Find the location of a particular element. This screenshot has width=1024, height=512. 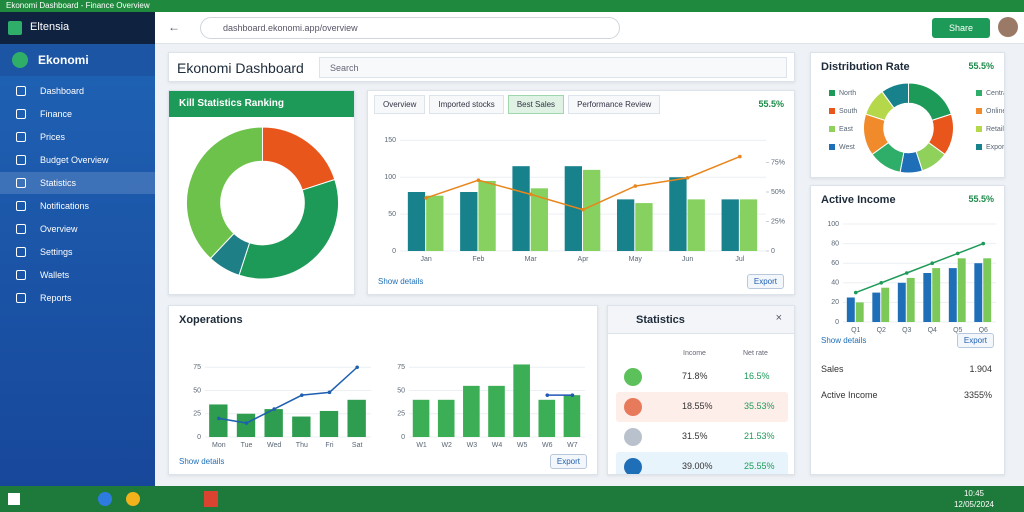

x-tick-label: Jun is located at coordinates (687, 259).